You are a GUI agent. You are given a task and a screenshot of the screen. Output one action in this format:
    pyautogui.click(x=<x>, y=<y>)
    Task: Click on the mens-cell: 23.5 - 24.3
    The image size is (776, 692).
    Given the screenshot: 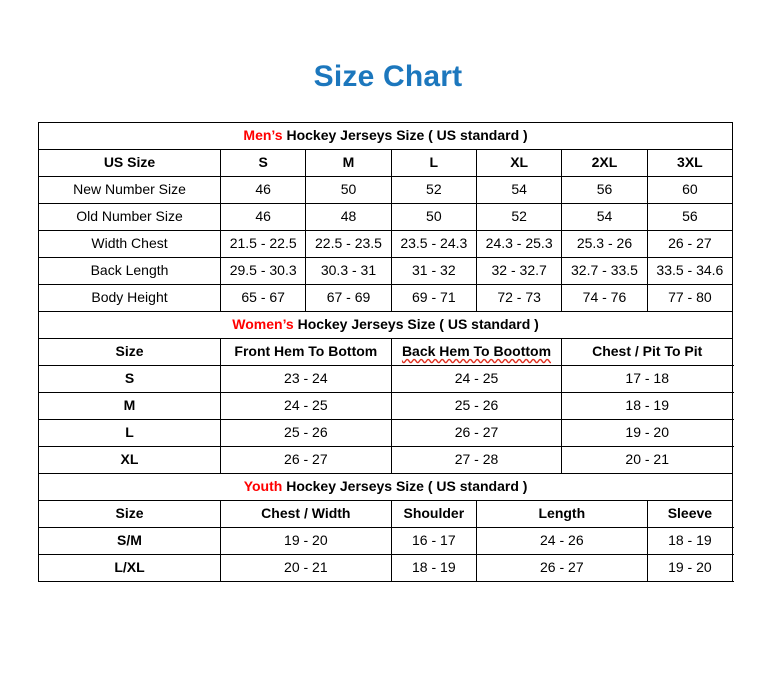 What is the action you would take?
    pyautogui.click(x=433, y=244)
    